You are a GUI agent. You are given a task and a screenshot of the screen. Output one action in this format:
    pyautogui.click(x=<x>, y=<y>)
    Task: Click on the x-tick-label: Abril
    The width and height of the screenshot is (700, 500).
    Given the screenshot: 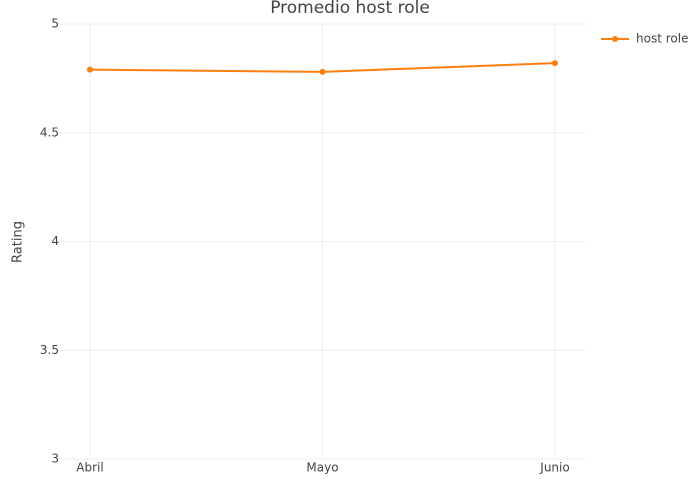 What is the action you would take?
    pyautogui.click(x=89, y=468)
    